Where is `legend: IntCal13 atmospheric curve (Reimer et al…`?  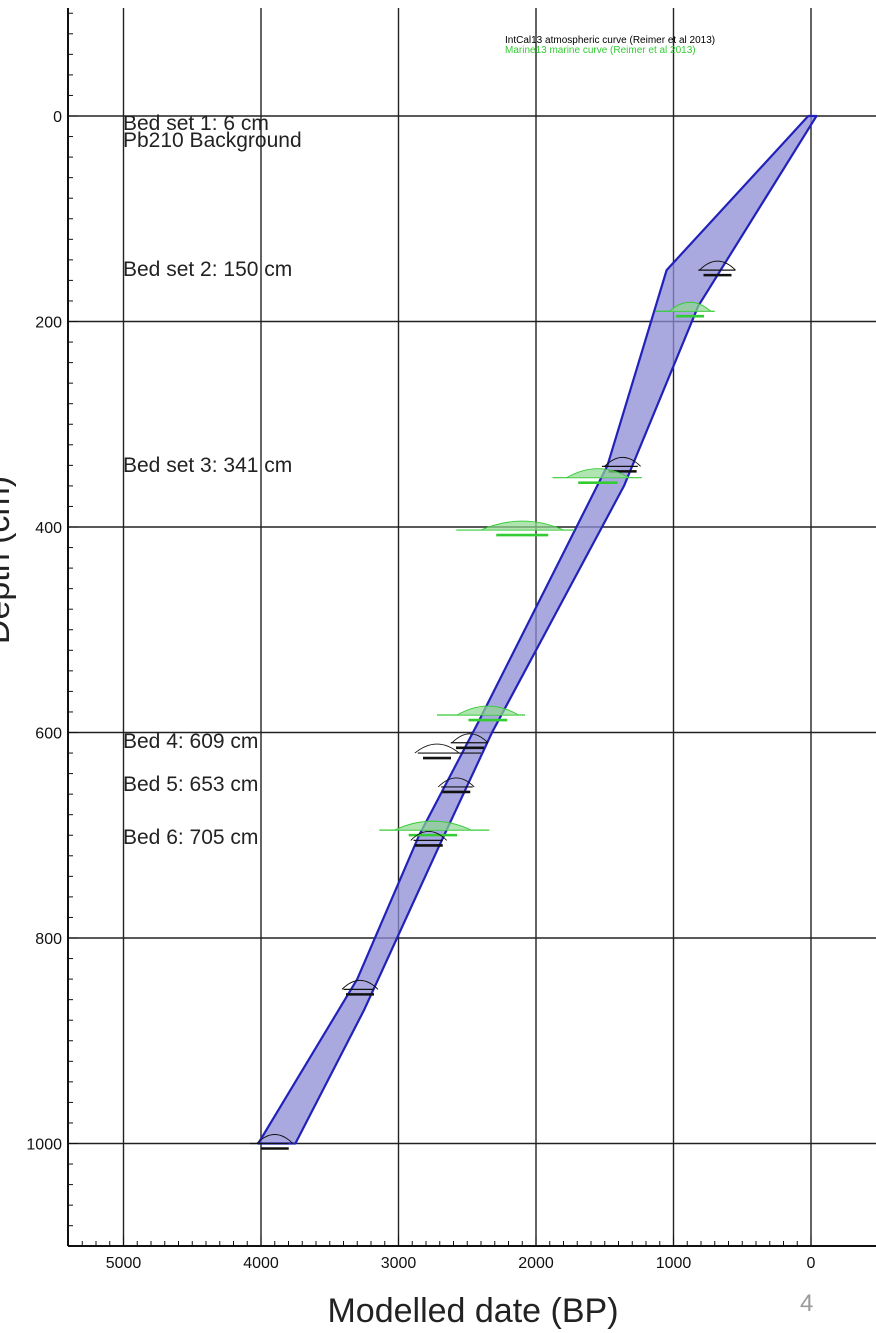
legend: IntCal13 atmospheric curve (Reimer et al… is located at coordinates (610, 45).